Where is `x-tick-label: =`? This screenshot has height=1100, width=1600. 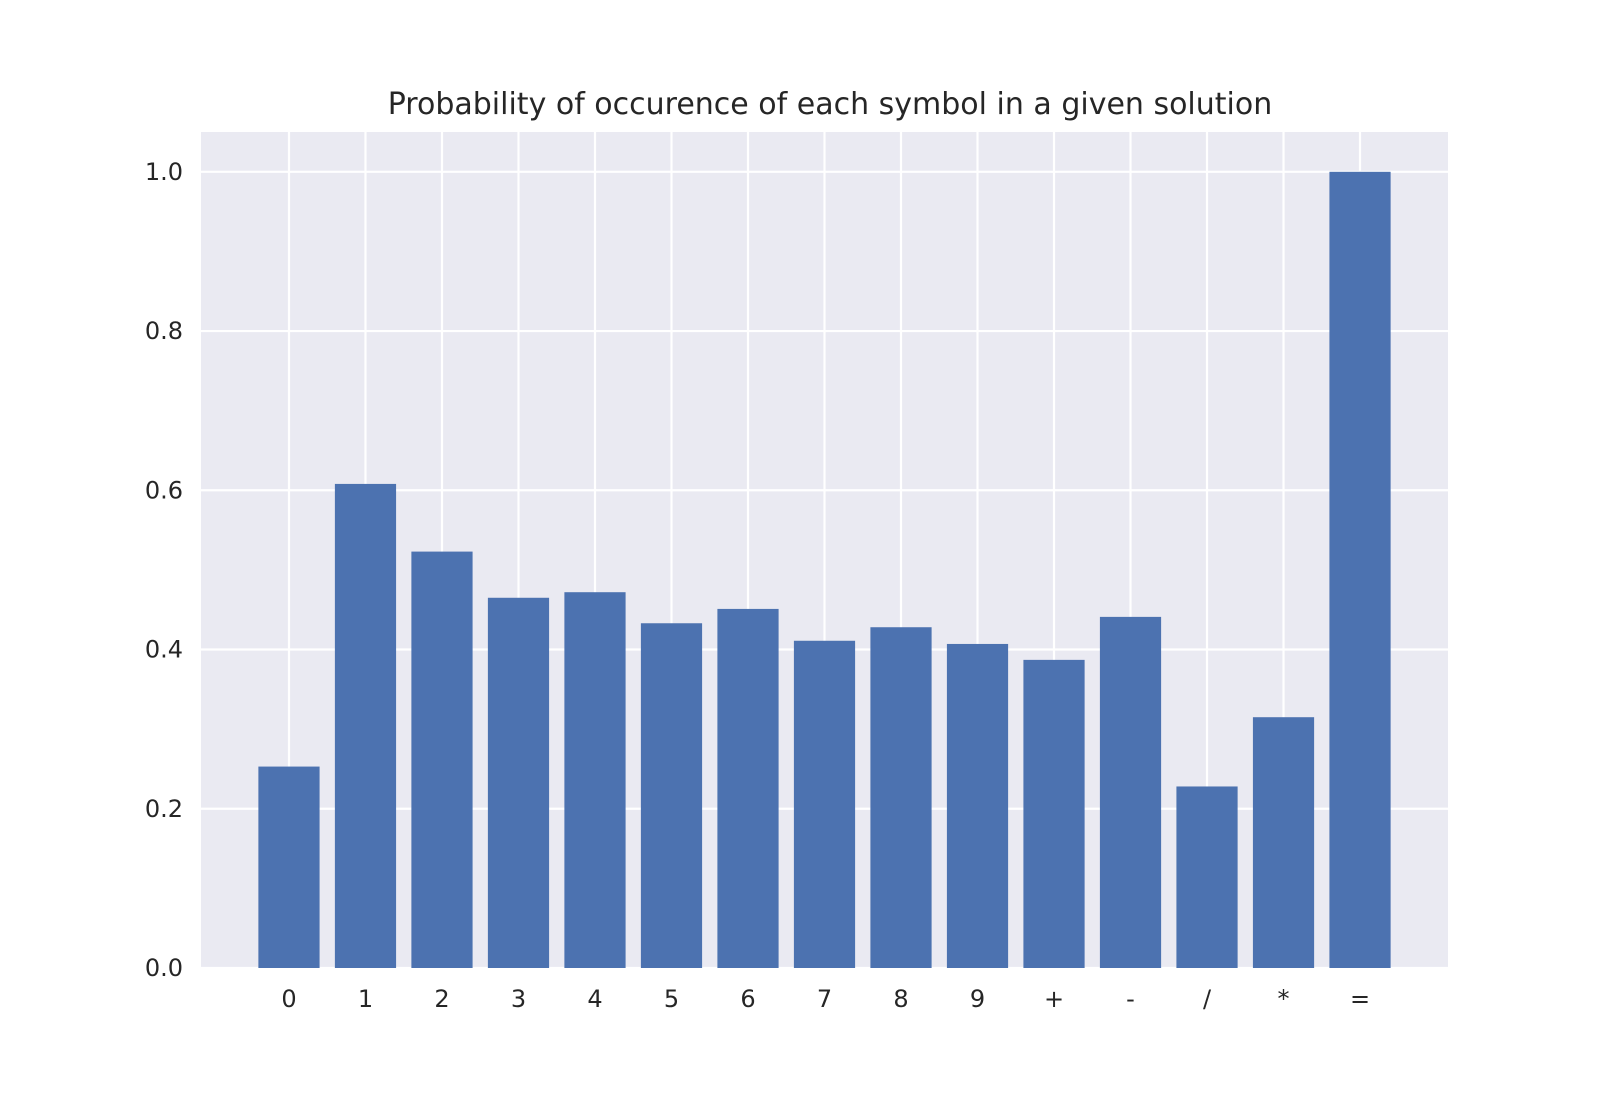 x-tick-label: = is located at coordinates (1360, 999).